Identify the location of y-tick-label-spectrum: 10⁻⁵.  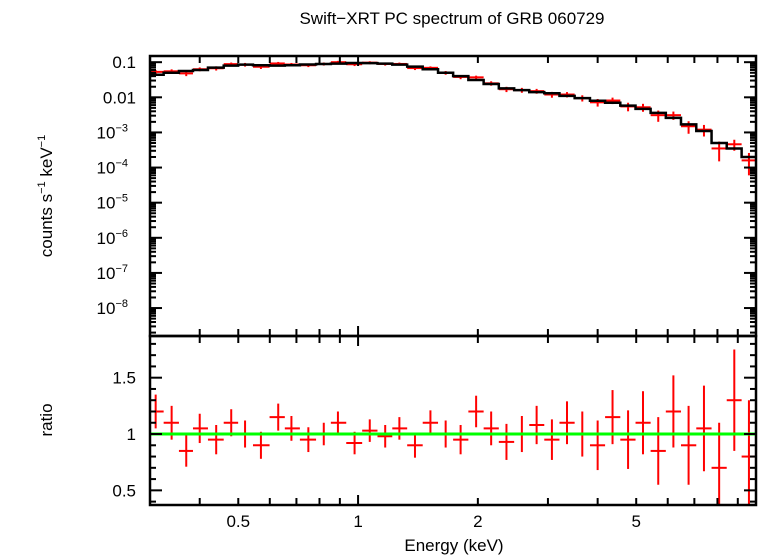
(112, 203).